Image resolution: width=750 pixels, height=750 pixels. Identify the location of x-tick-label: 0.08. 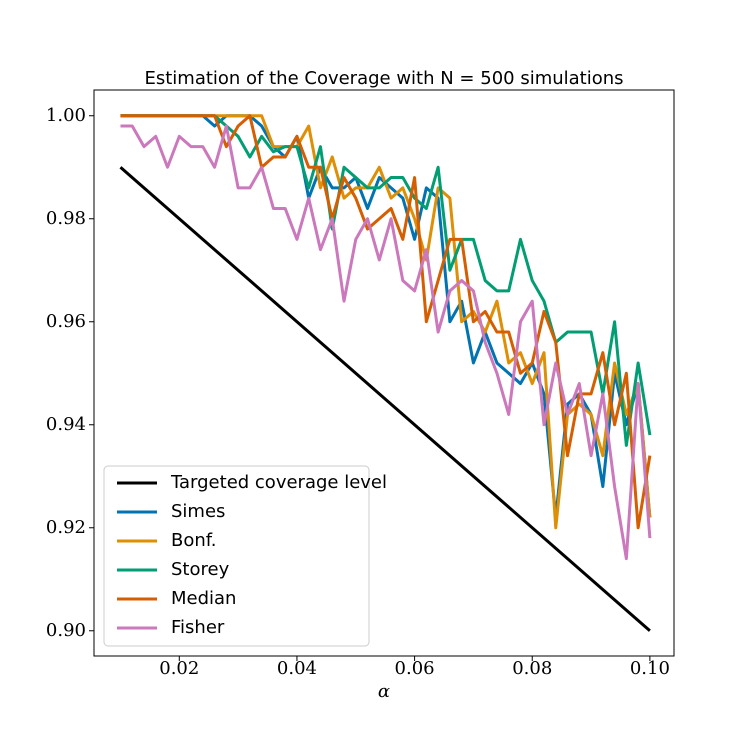
(532, 668).